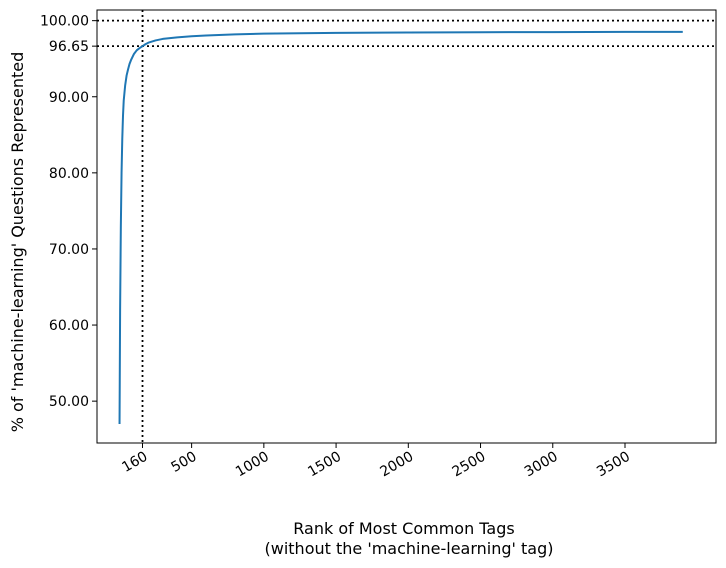  What do you see at coordinates (134, 462) in the screenshot?
I see `x-tick-label: 160` at bounding box center [134, 462].